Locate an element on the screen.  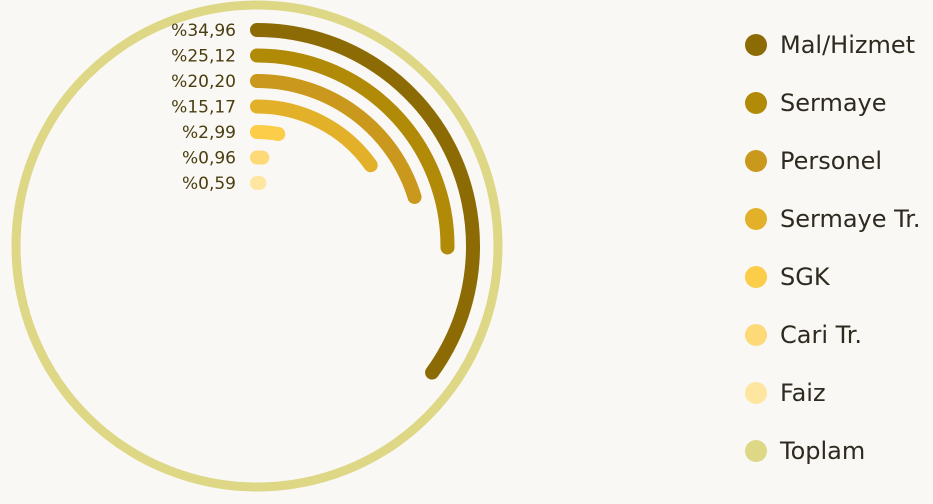
data-label-sermaye: %25,12 is located at coordinates (203, 57).